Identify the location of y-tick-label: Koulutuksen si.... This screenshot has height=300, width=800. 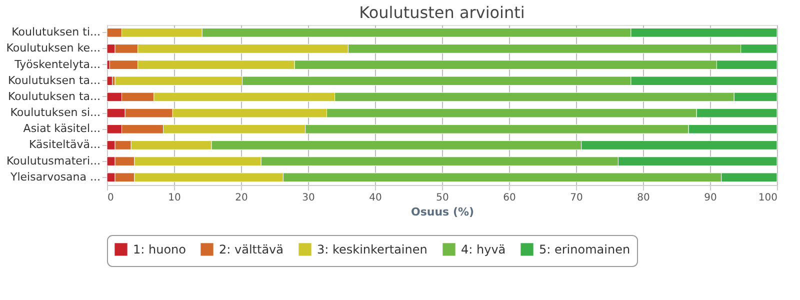
(55, 113).